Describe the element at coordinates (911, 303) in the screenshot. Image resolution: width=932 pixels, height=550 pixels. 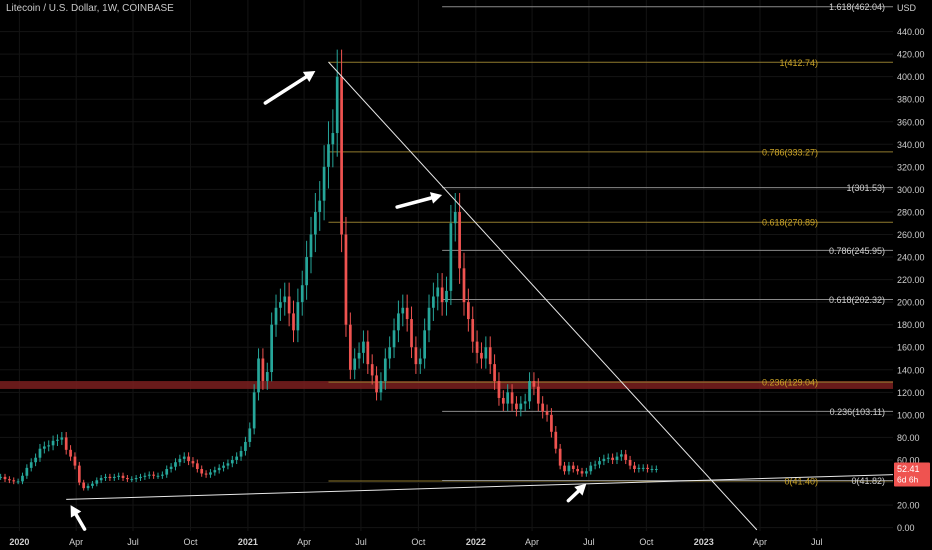
I see `y-tick-label: 200.00` at that location.